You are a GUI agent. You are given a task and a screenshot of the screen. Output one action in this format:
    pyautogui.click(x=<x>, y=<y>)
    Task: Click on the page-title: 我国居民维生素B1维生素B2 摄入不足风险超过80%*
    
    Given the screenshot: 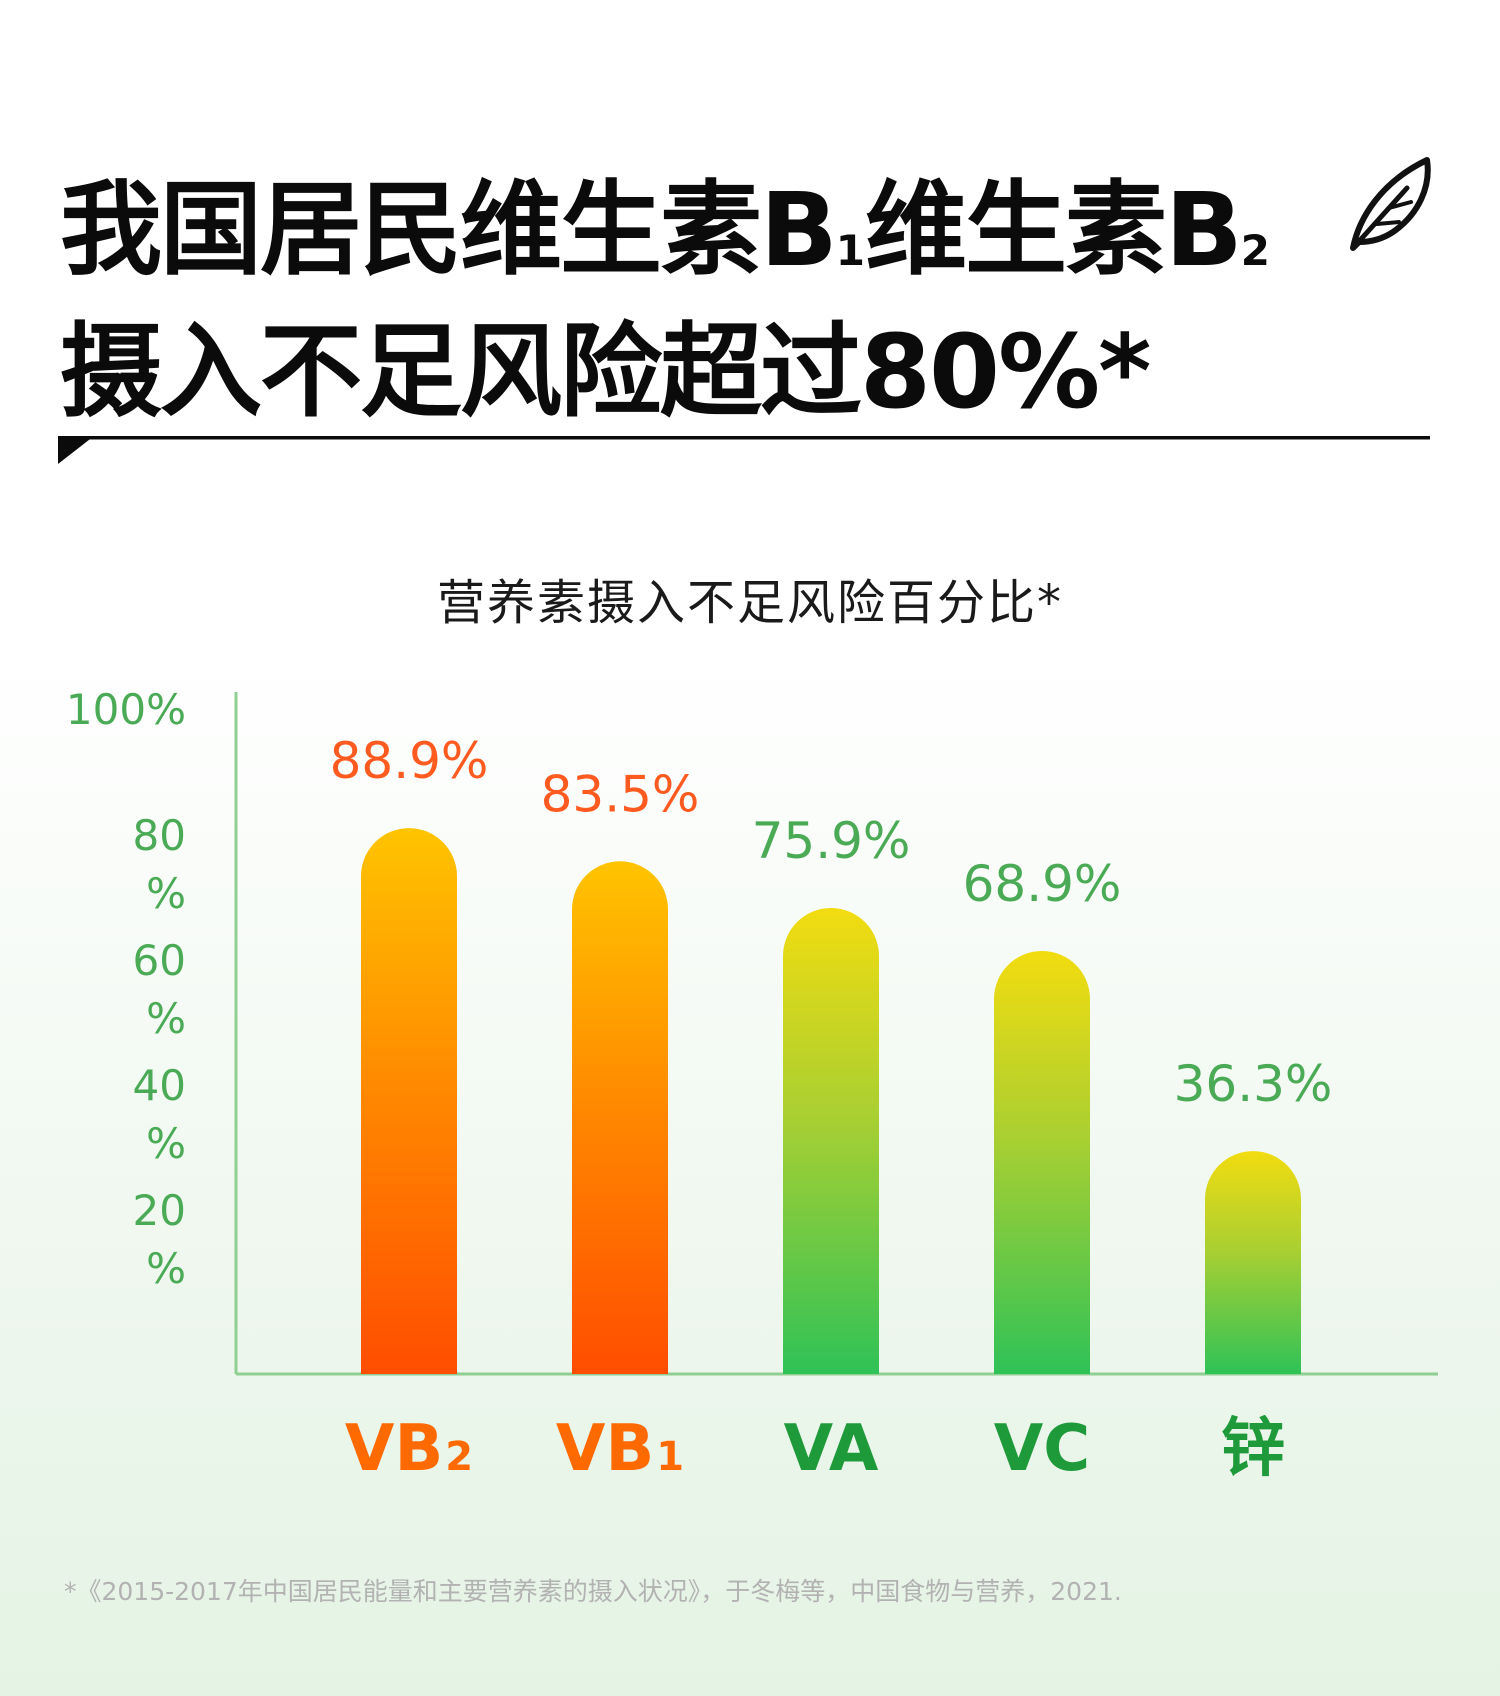 What is the action you would take?
    pyautogui.click(x=665, y=302)
    